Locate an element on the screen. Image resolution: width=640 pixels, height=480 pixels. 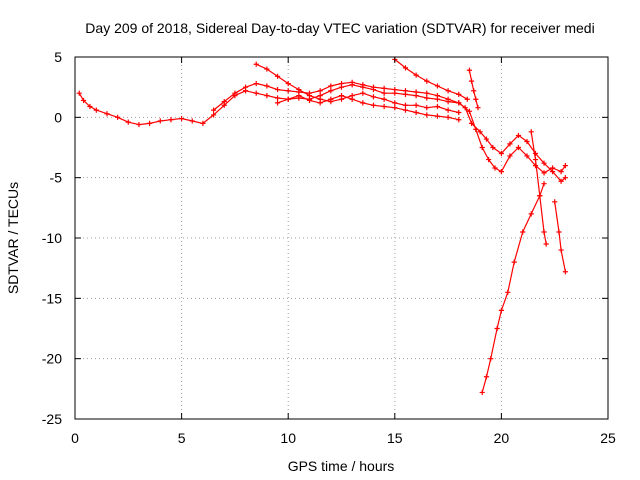
x-tick-label: 20 is located at coordinates (502, 438).